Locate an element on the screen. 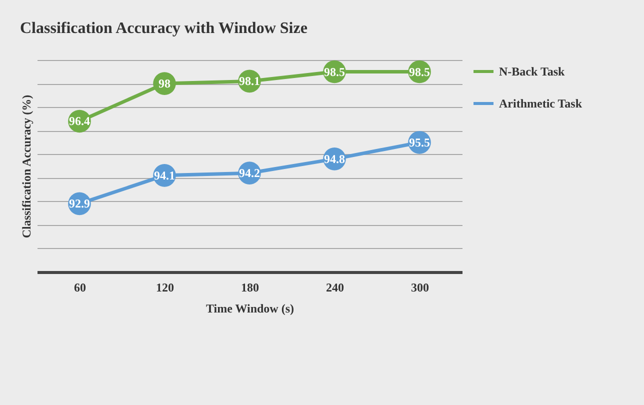 Image resolution: width=644 pixels, height=405 pixels. y-axis-title: Classification Accuracy (%) is located at coordinates (27, 166).